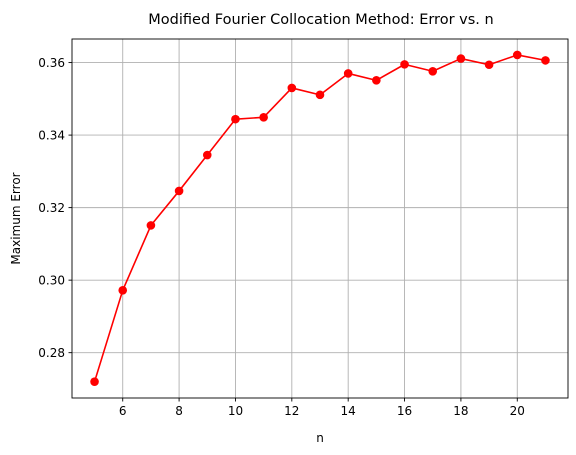  I want to click on x-tick-label: 10, so click(235, 411).